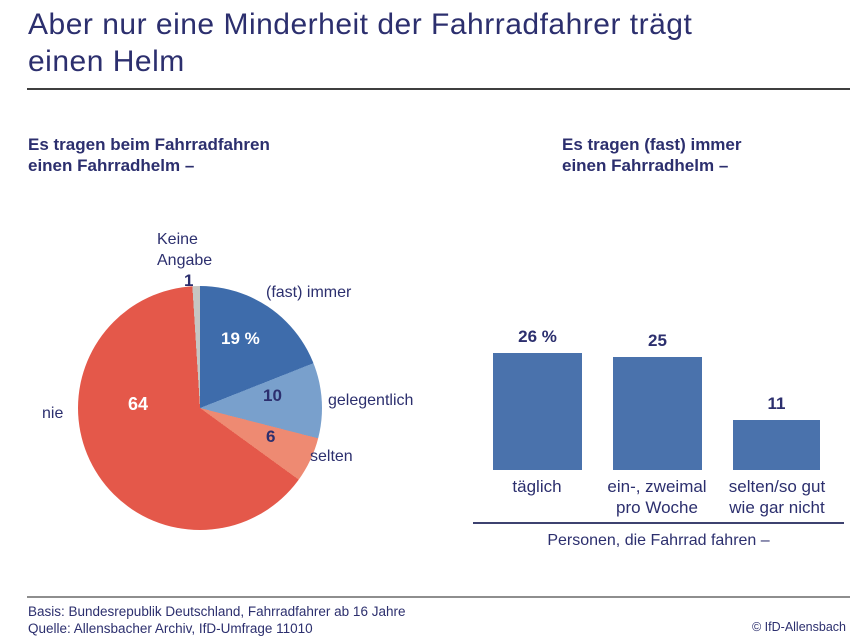 The image size is (858, 642). I want to click on bar-group-taeglich: 26 %, so click(537, 398).